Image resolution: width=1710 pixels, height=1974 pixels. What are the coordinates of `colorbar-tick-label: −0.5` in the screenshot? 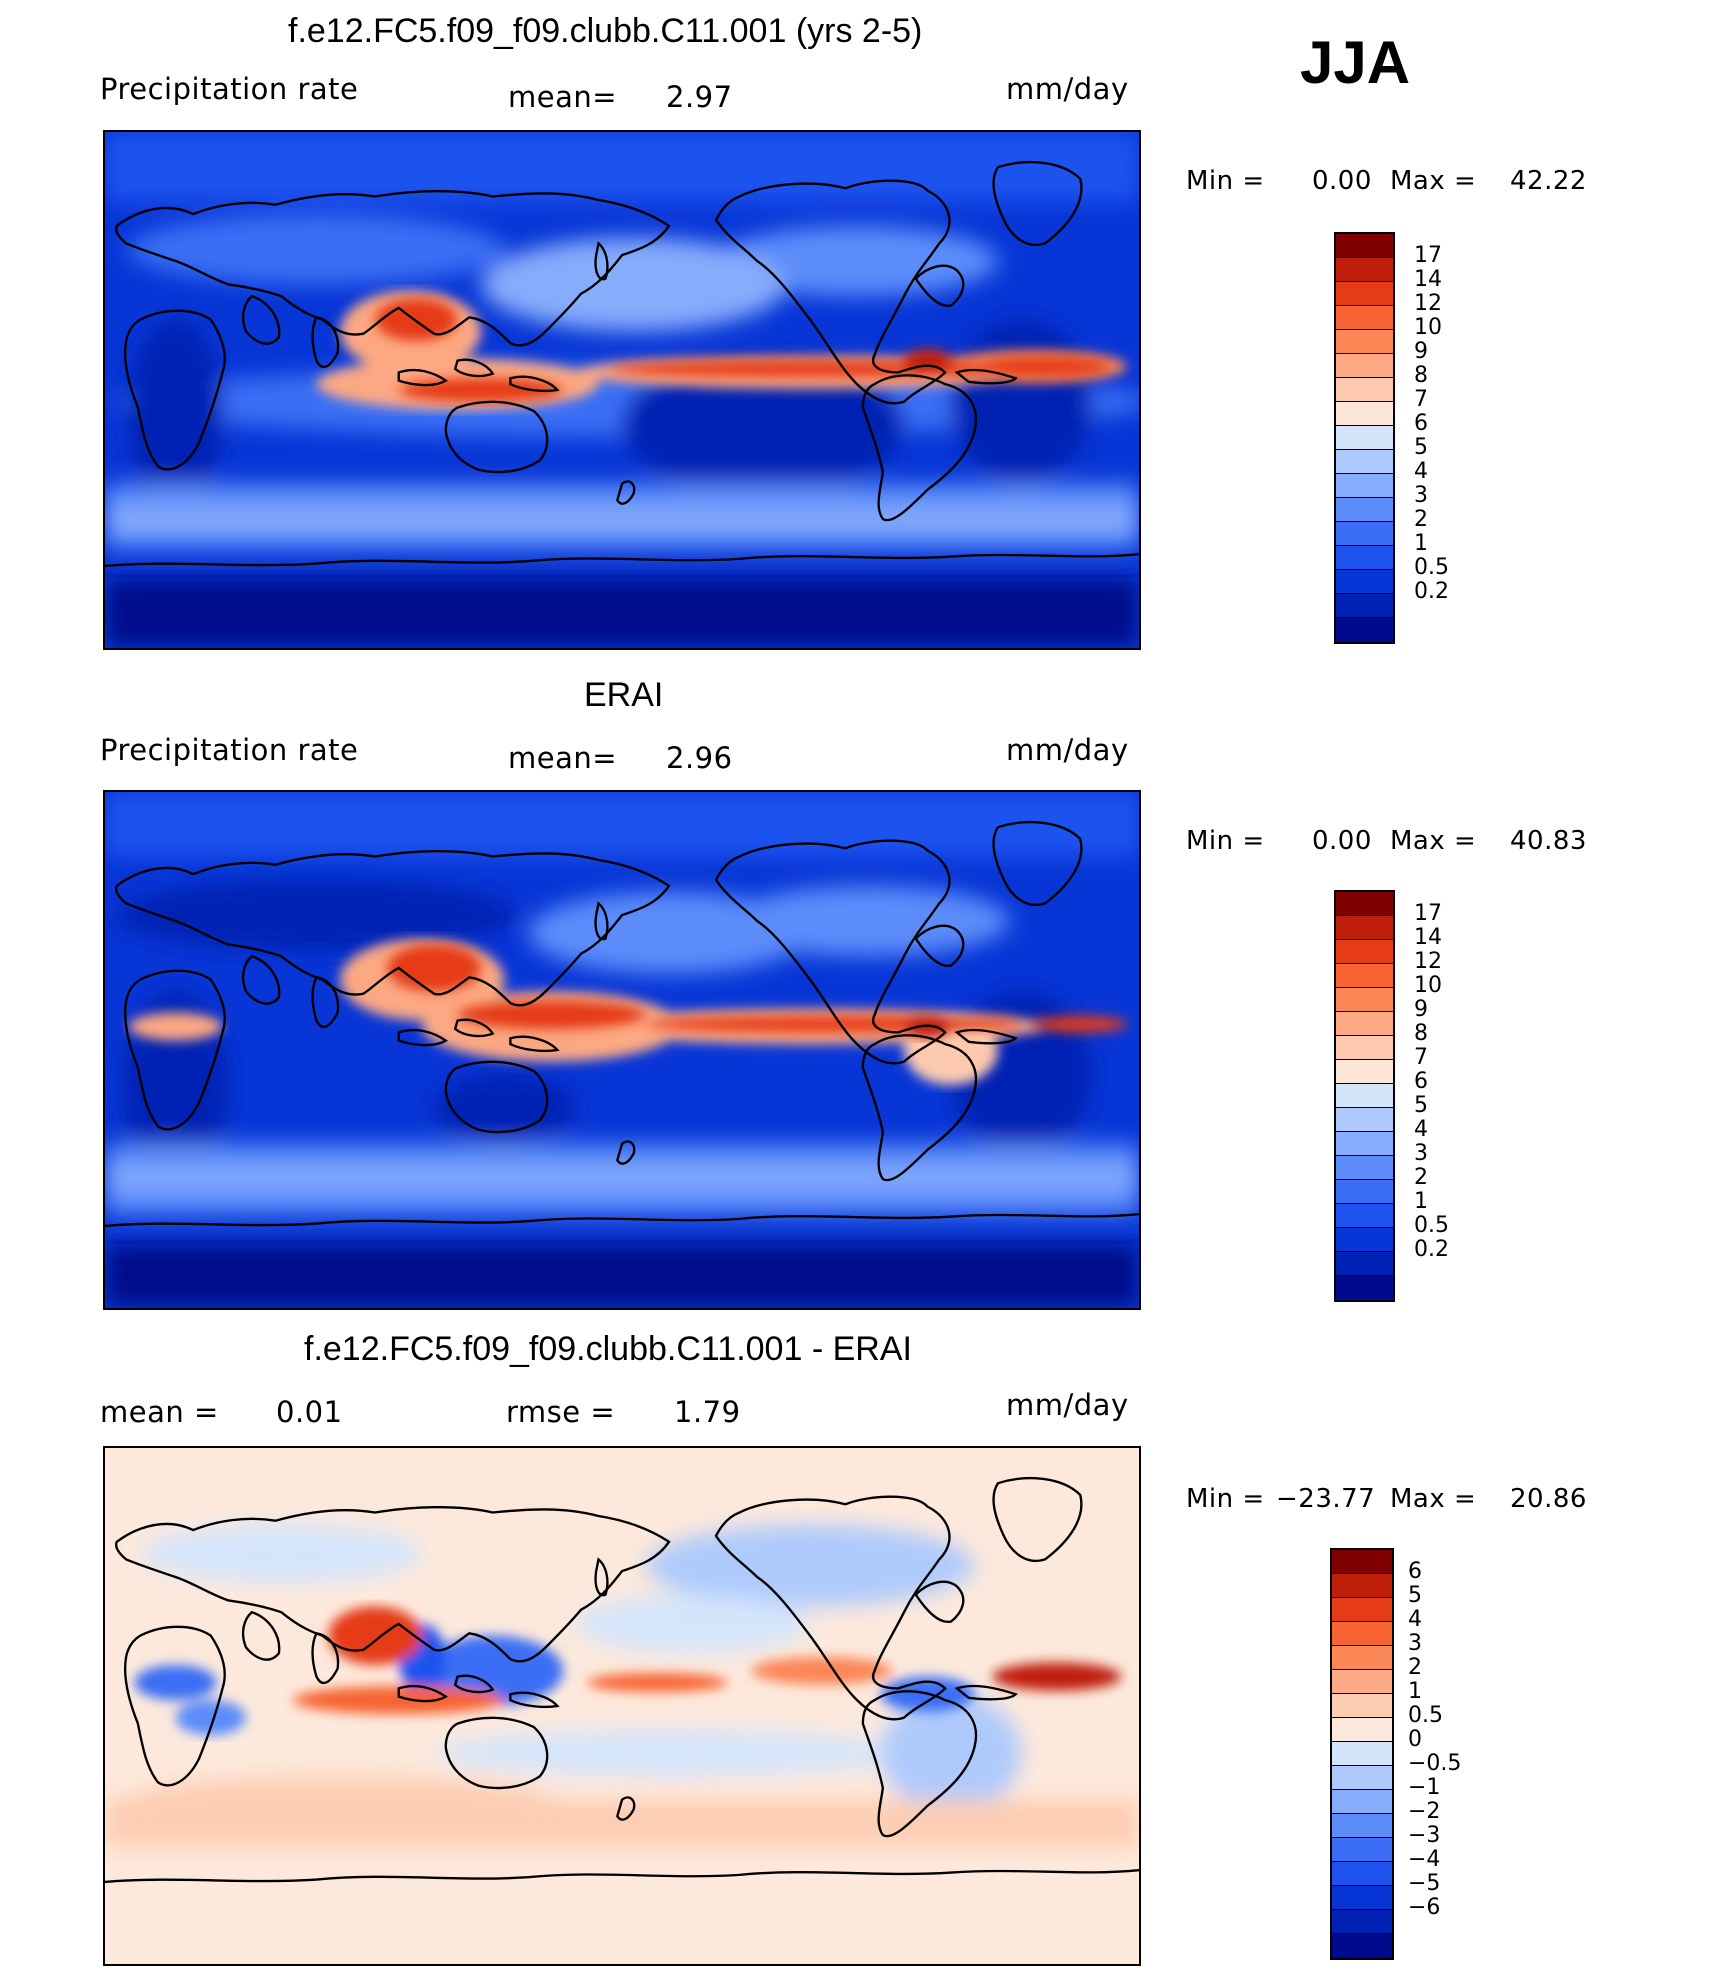 It's located at (1435, 1763).